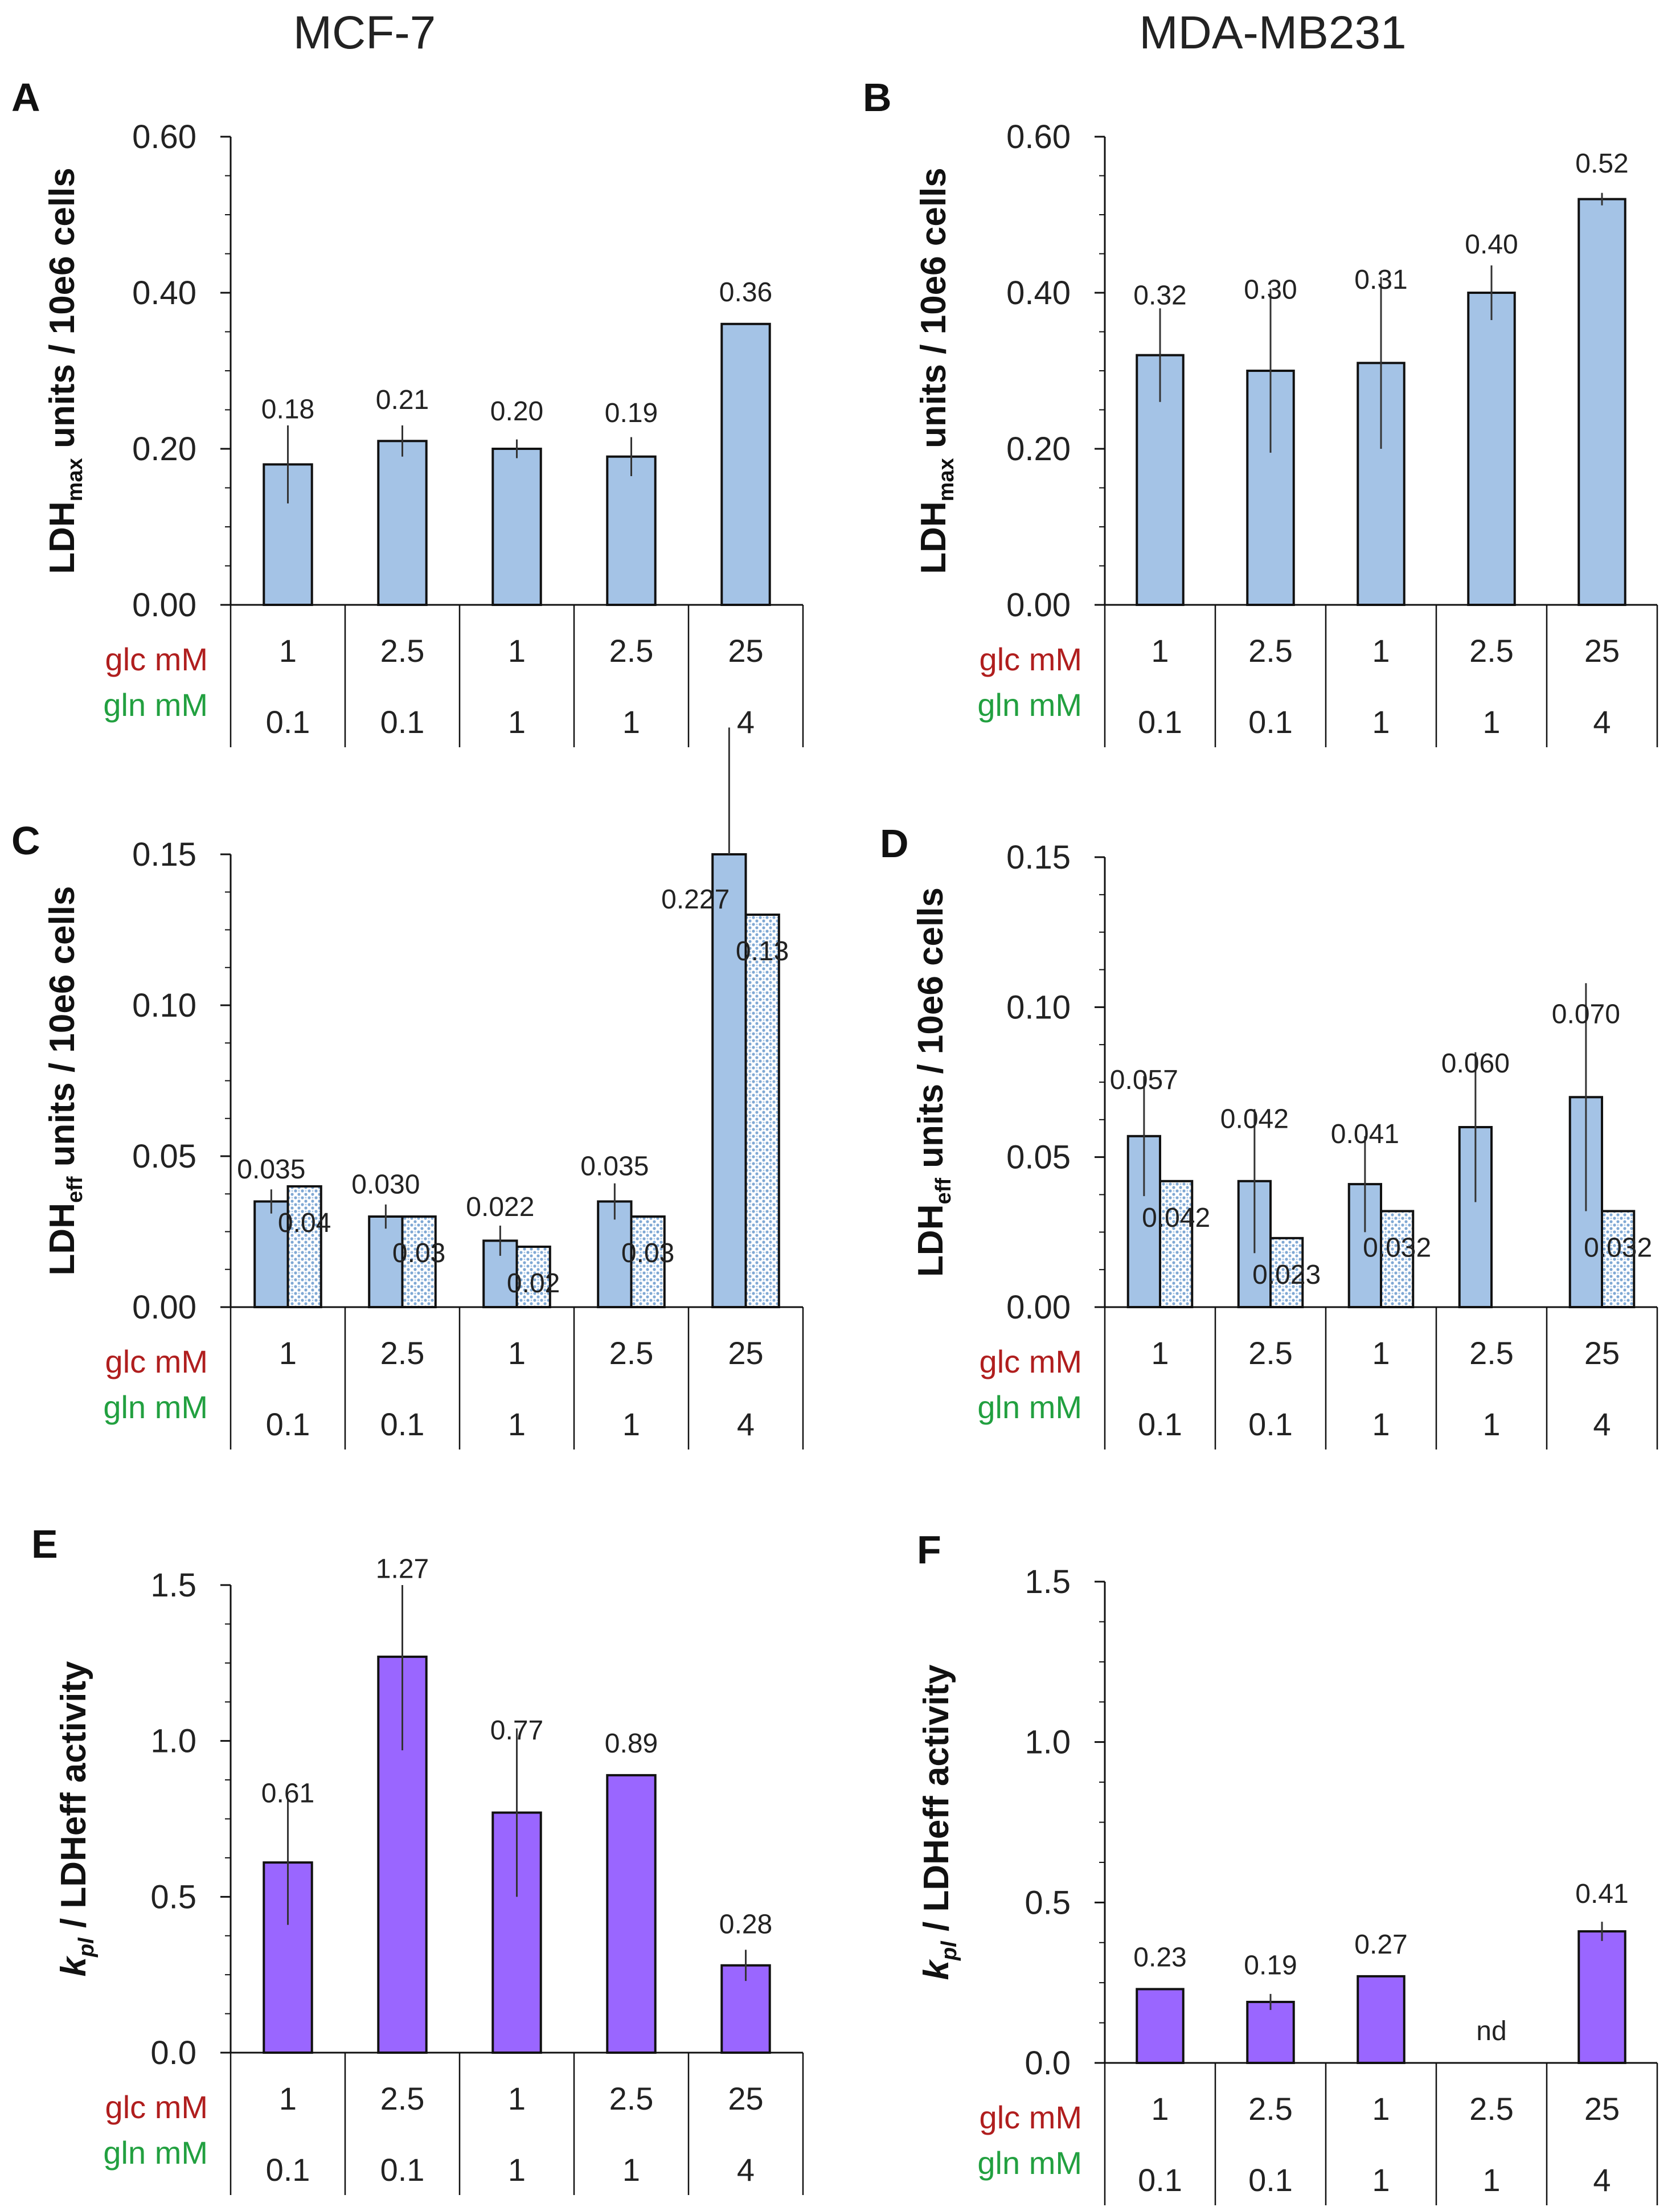 Image resolution: width=1680 pixels, height=2207 pixels. I want to click on panel-letter: C, so click(25, 841).